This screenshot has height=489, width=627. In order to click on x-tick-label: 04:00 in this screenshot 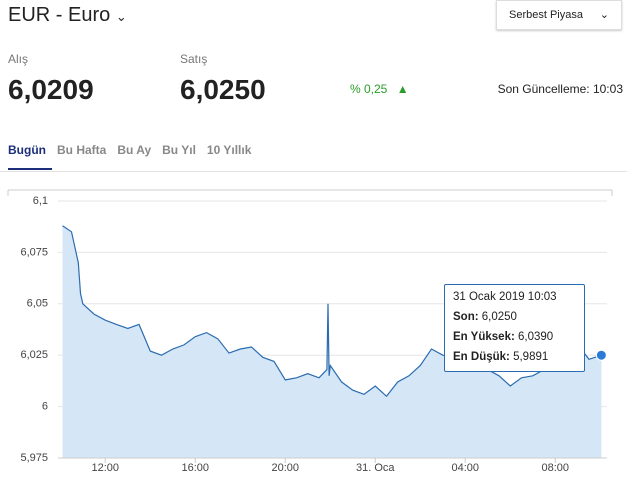, I will do `click(465, 468)`.